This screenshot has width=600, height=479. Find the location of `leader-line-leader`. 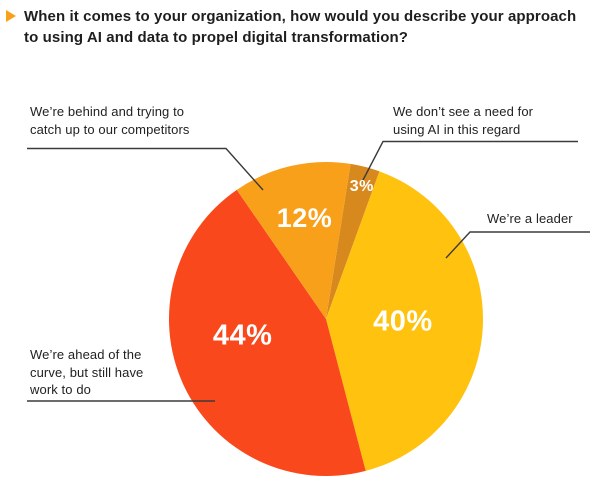

leader-line-leader is located at coordinates (517, 245).